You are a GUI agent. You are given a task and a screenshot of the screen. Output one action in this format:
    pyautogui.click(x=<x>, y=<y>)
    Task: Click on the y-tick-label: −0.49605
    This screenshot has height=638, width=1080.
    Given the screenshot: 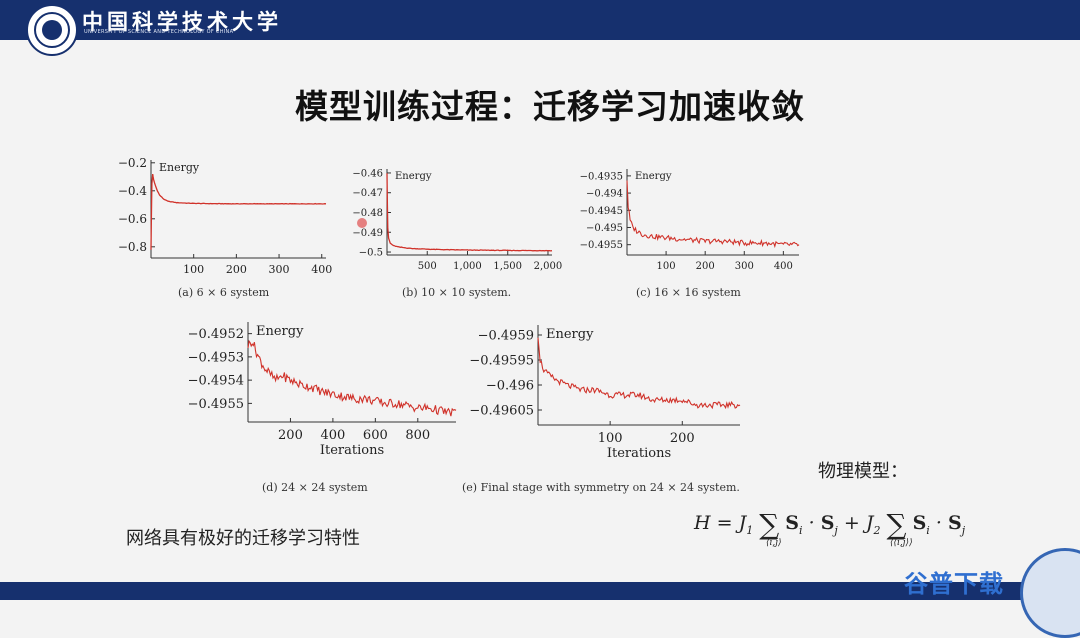 What is the action you would take?
    pyautogui.click(x=501, y=411)
    